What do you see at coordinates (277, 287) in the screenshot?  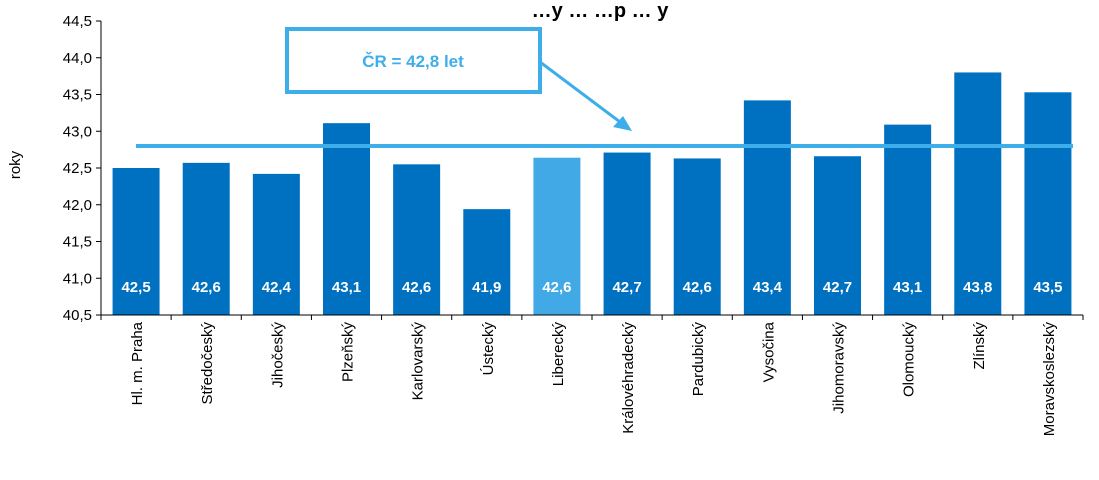 I see `bar-data-label: 42,4` at bounding box center [277, 287].